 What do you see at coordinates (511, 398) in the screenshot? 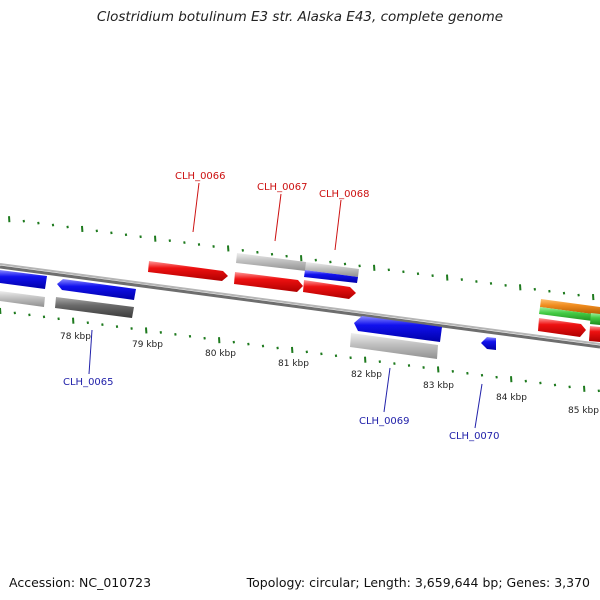
I see `scale-label: 84 kbp` at bounding box center [511, 398].